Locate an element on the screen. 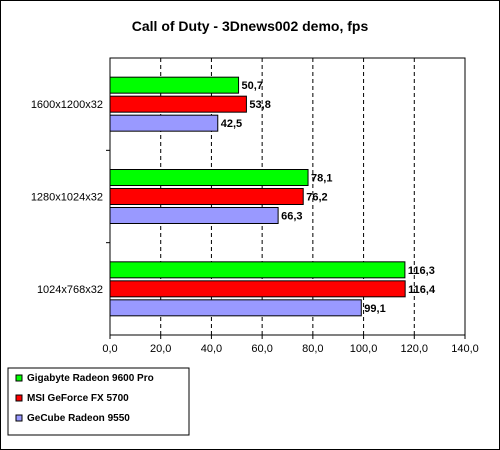 The height and width of the screenshot is (450, 500). legend-label: MSI GeForce FX 5700 is located at coordinates (78, 398).